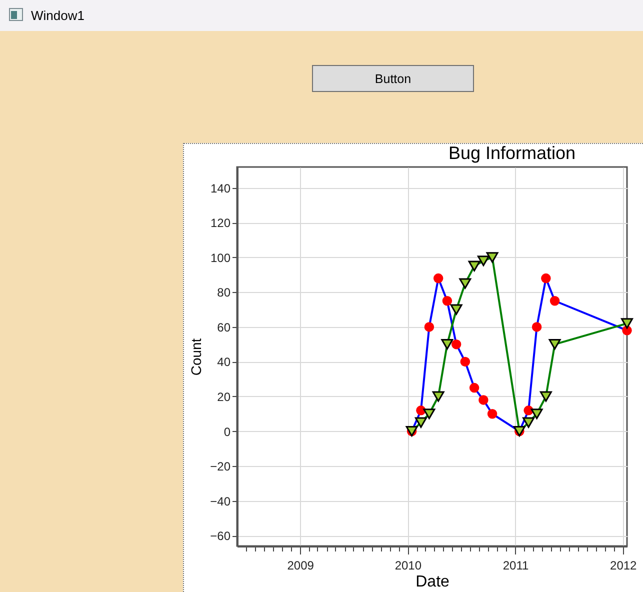  I want to click on y-tick-label: 60, so click(224, 327).